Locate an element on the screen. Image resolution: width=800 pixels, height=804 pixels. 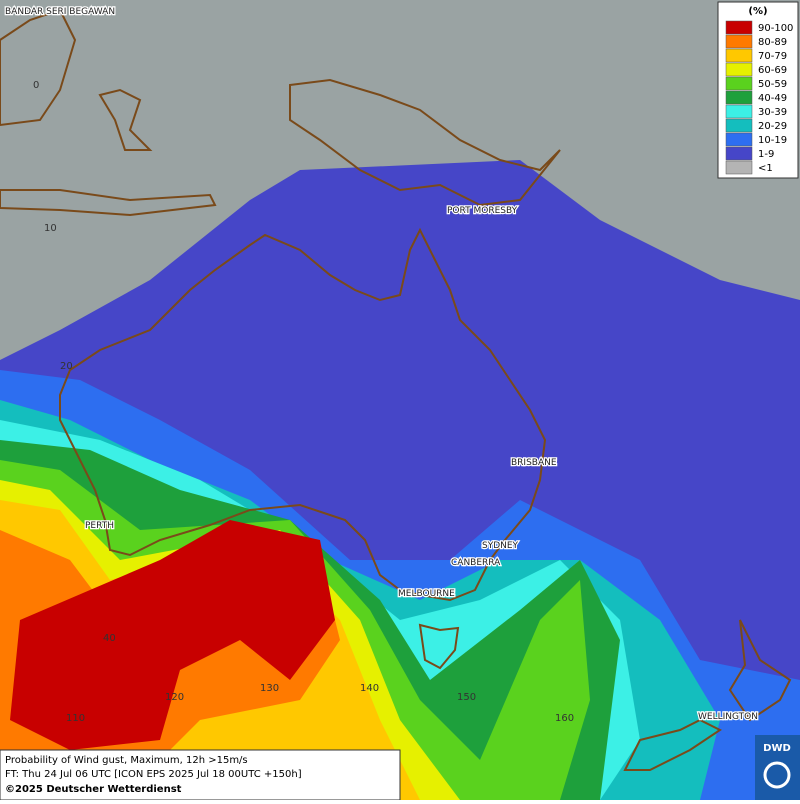
legend-label: 20-29 is located at coordinates (772, 126).